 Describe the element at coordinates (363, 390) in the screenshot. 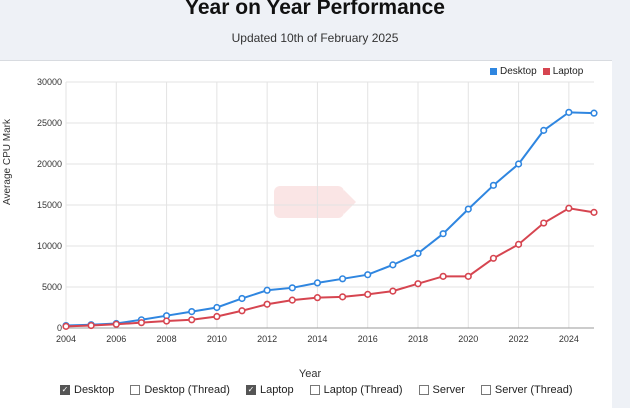

I see `toggle-label-laptop-thread: Laptop (Thread)` at that location.